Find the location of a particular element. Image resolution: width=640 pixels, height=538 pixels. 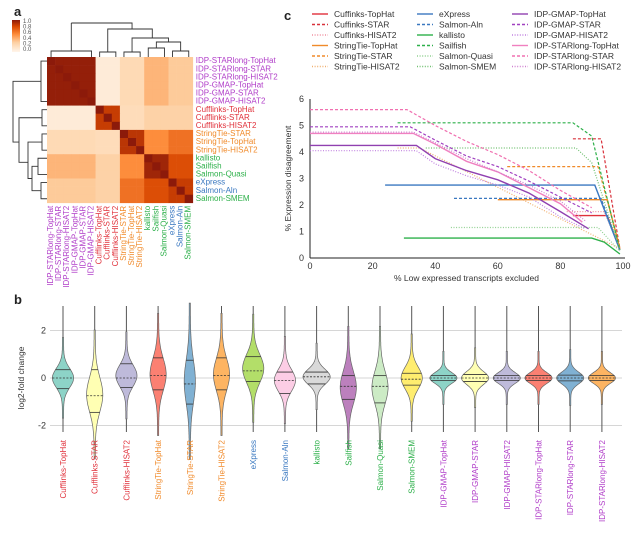

violin-category-label: StringTie-TopHat is located at coordinates (158, 469).